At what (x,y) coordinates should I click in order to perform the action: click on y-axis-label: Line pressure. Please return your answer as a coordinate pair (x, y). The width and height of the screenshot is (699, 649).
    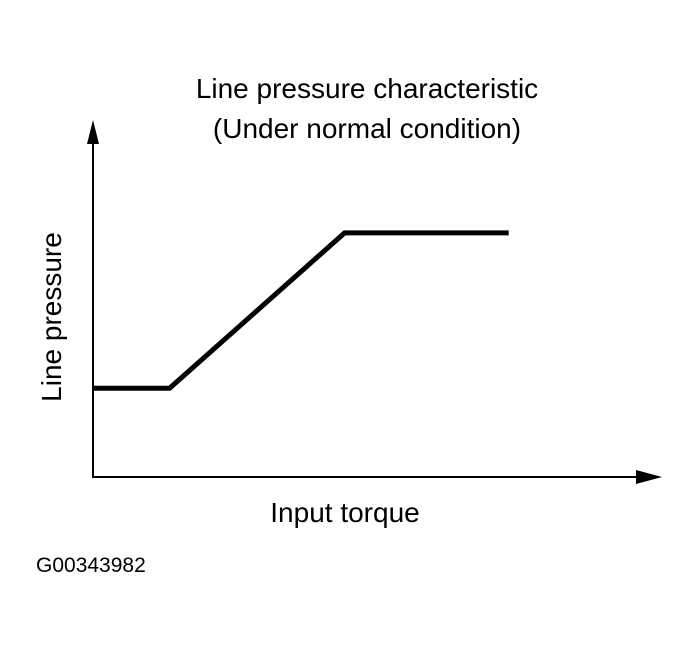
    Looking at the image, I should click on (51, 317).